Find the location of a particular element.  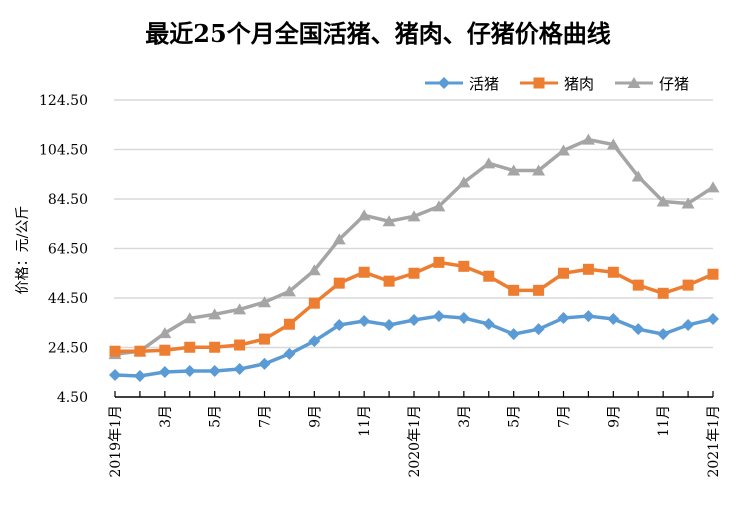

x-tick-label: 2019年1月 is located at coordinates (116, 441).